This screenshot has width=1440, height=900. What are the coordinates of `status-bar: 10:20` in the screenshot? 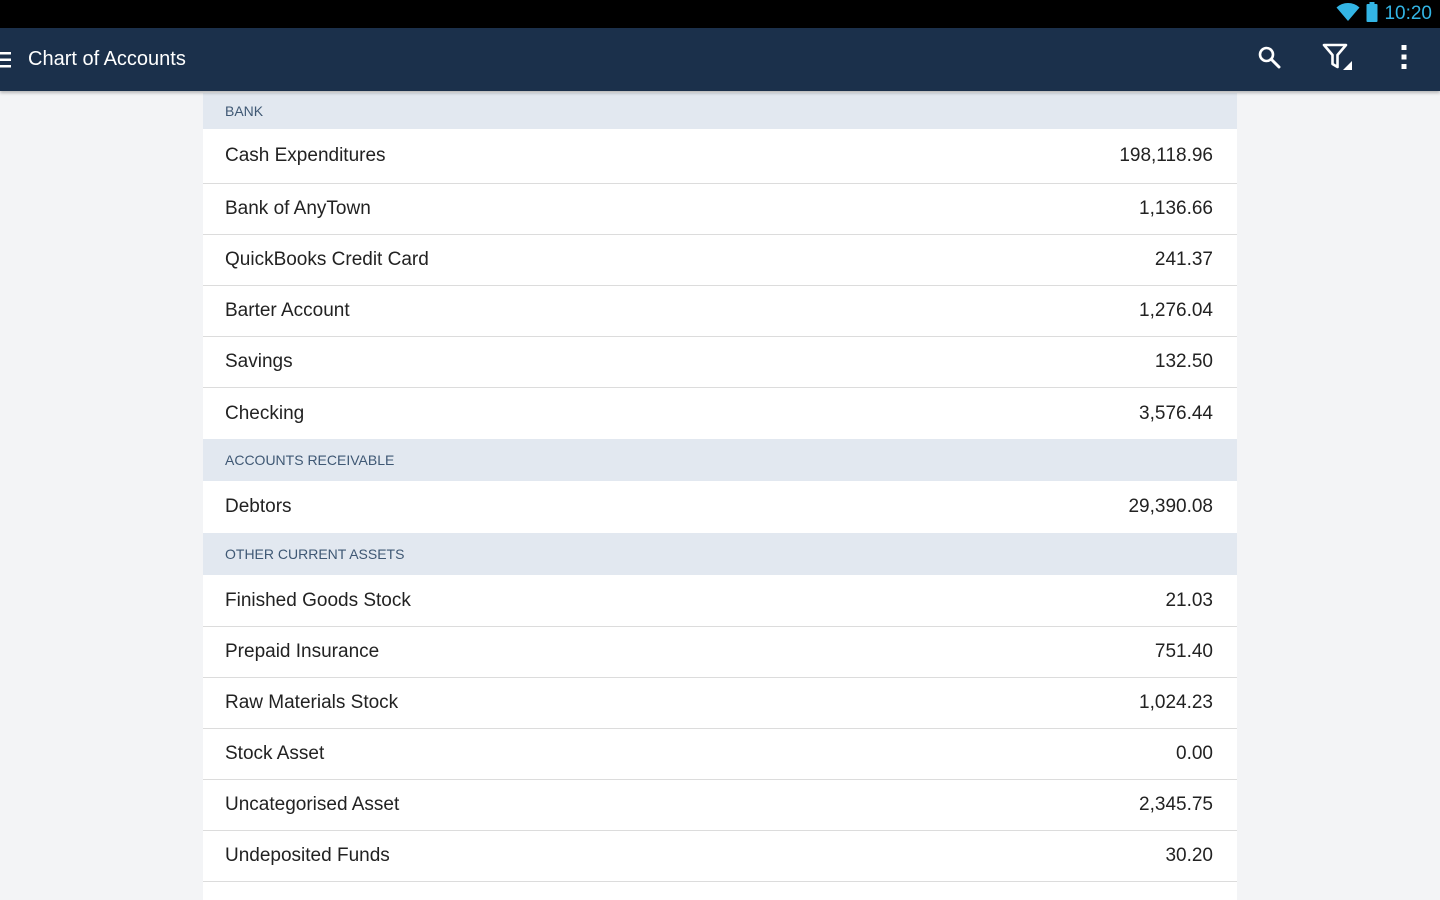 It's located at (720, 14).